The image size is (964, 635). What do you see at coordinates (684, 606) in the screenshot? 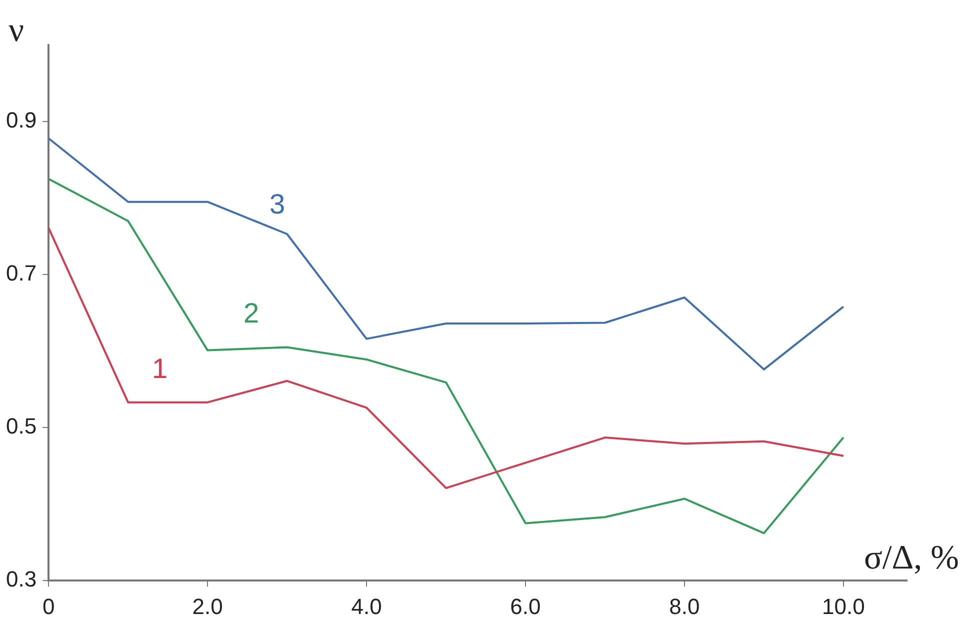
I see `x-tick-label: 8.0` at bounding box center [684, 606].